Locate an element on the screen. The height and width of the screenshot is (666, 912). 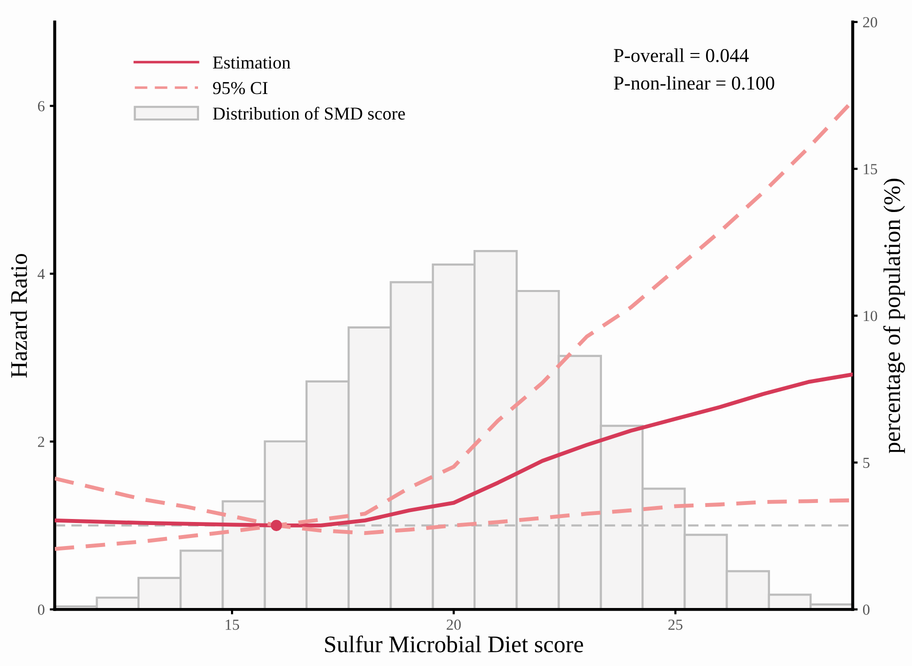
legend-label: Distribution of SMD score is located at coordinates (308, 113).